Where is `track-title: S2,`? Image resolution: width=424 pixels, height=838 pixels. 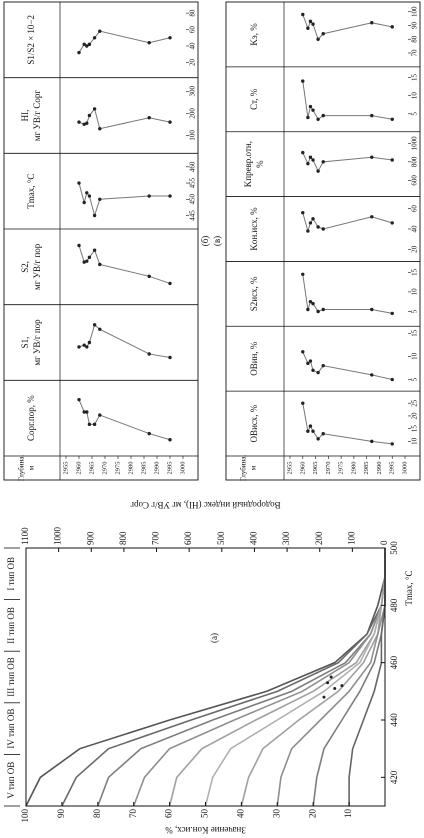 track-title: S2, is located at coordinates (25, 267).